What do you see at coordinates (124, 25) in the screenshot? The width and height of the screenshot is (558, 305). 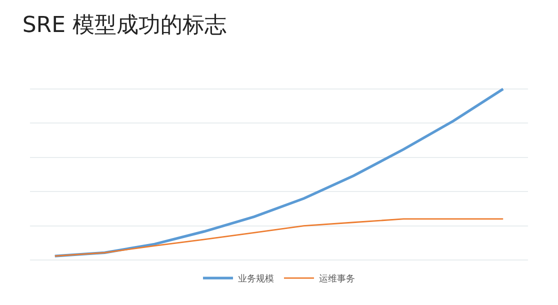 I see `chart-title: SRE 模型成功的标志` at bounding box center [124, 25].